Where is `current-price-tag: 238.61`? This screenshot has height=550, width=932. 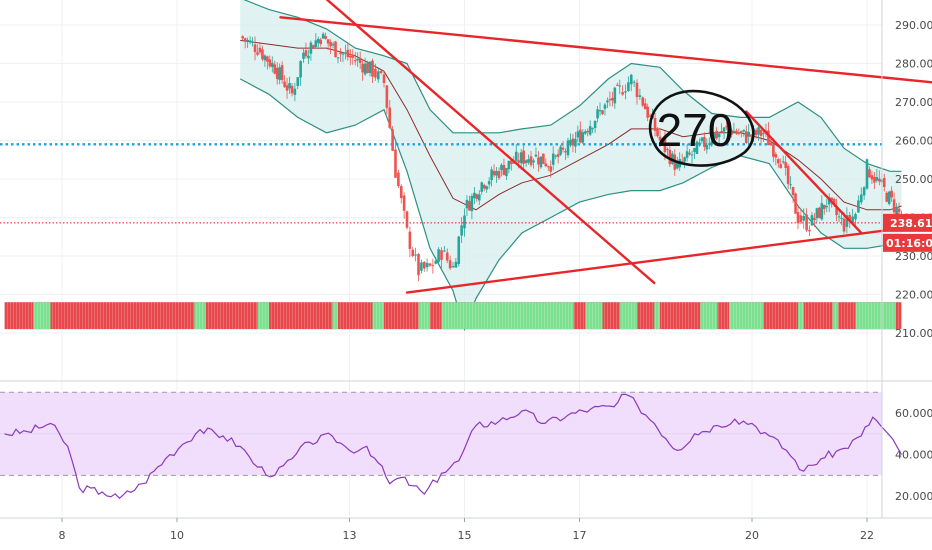
current-price-tag: 238.61 is located at coordinates (907, 222).